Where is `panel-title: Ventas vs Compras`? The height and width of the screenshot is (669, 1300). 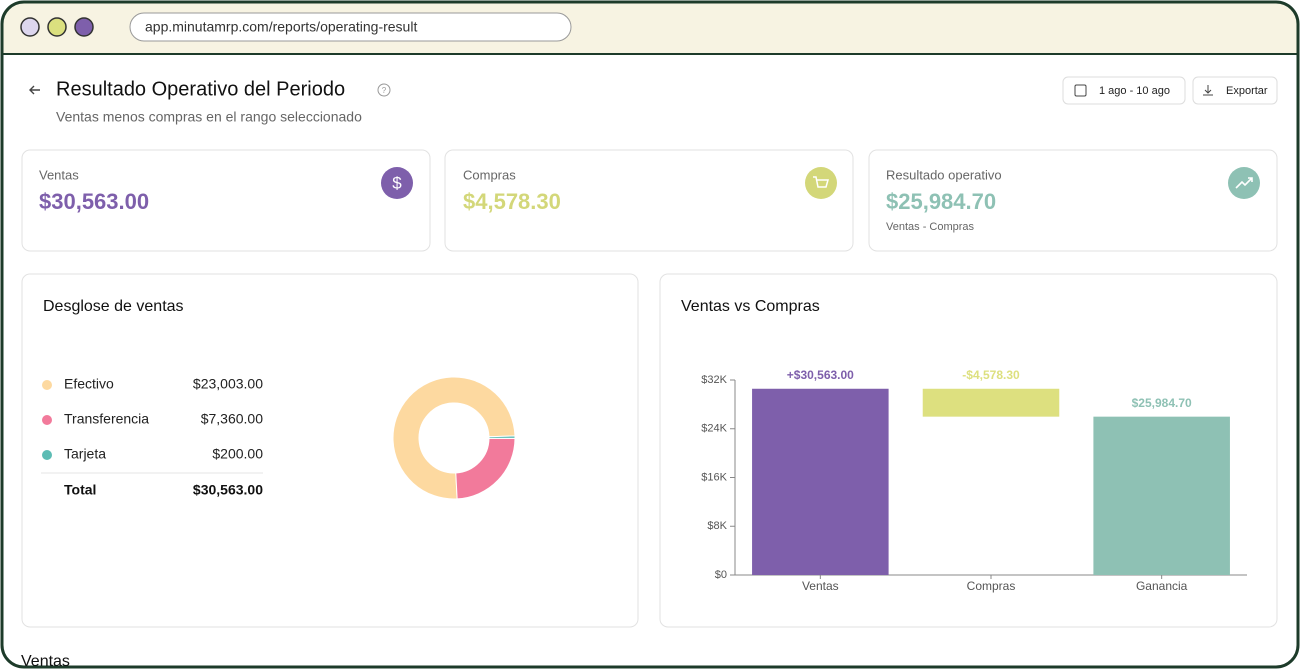 panel-title: Ventas vs Compras is located at coordinates (750, 306).